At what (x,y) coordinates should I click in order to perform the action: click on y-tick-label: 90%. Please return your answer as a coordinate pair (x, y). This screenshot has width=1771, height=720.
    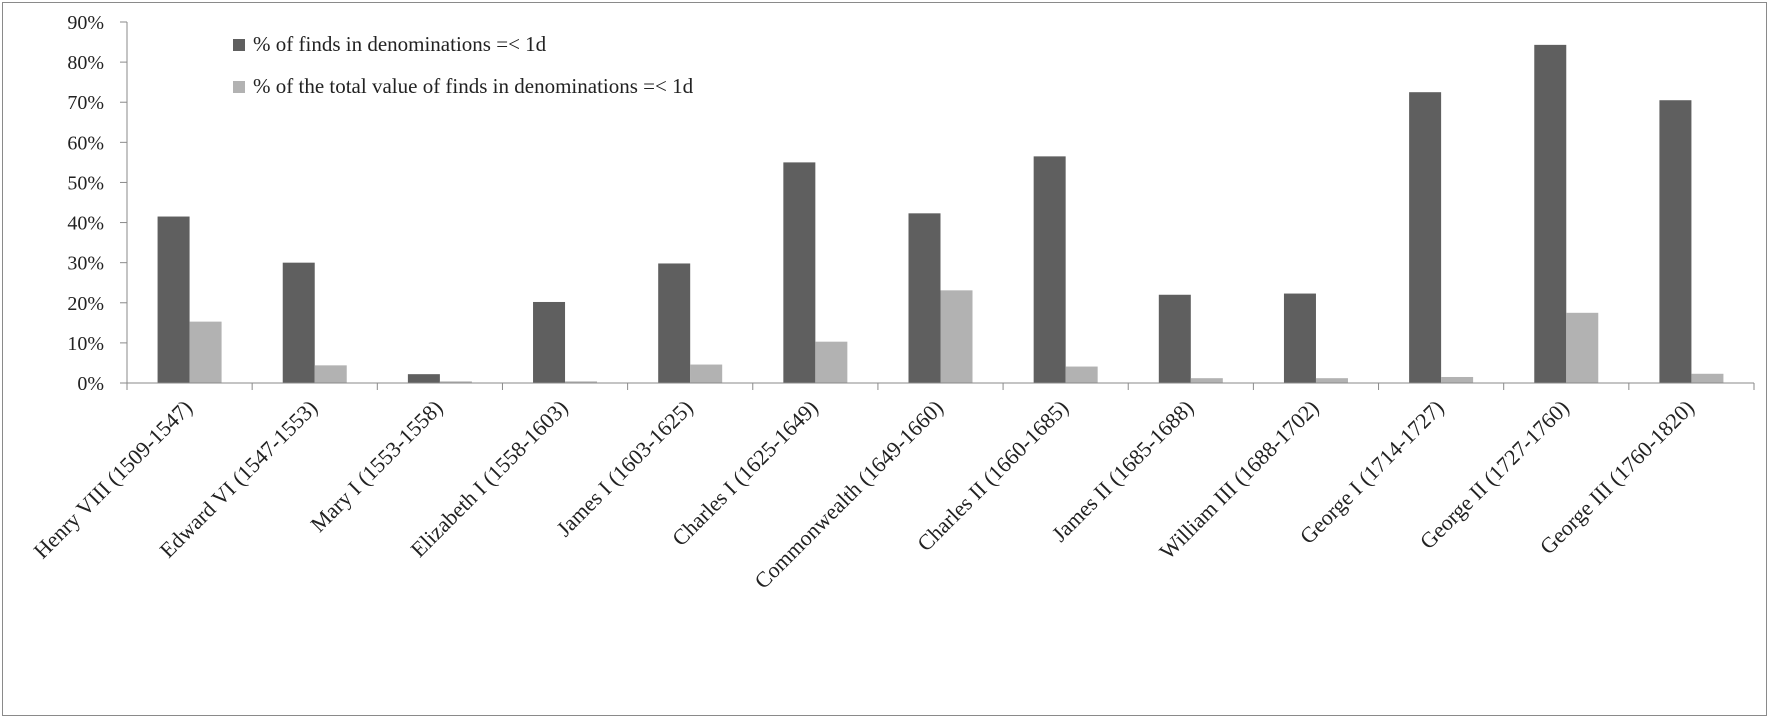
    Looking at the image, I should click on (85, 23).